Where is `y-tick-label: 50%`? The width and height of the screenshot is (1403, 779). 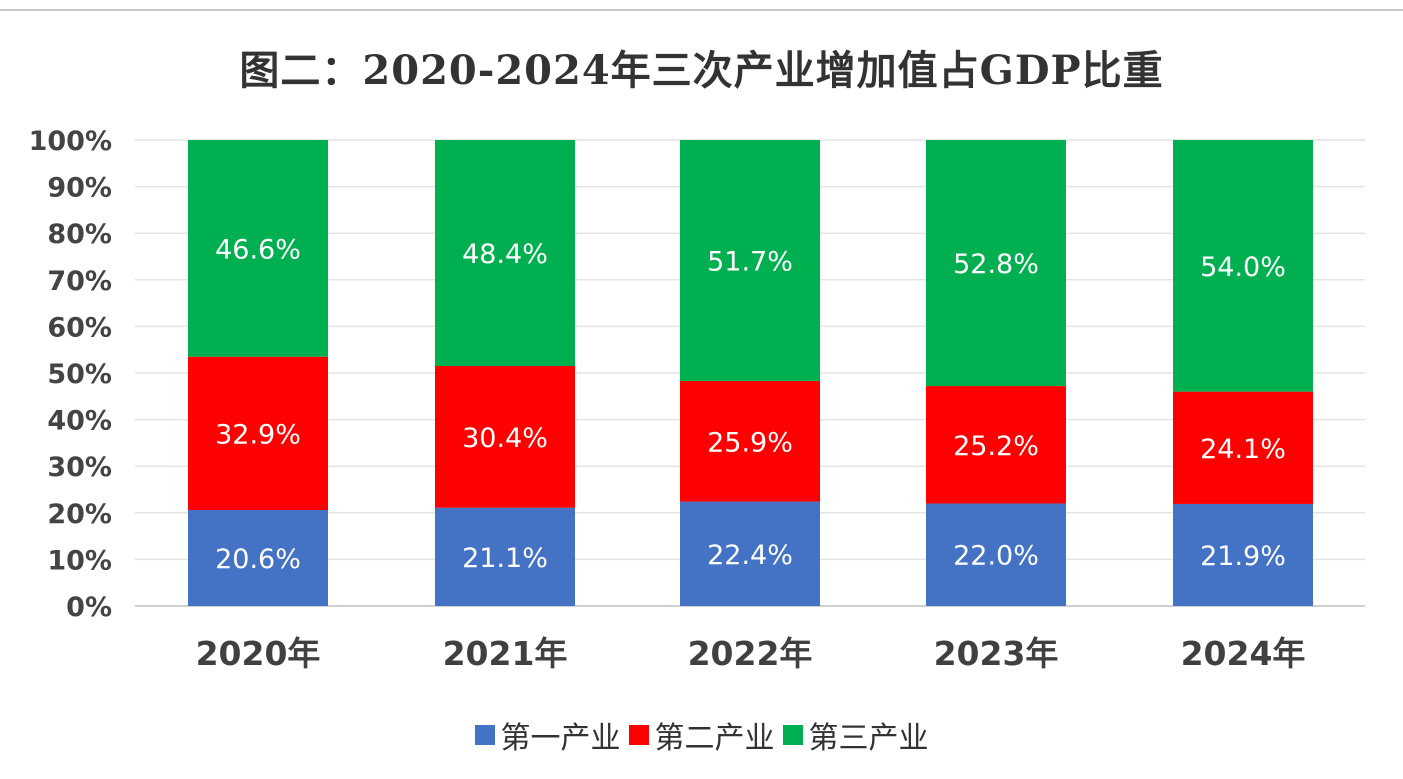
y-tick-label: 50% is located at coordinates (79, 374).